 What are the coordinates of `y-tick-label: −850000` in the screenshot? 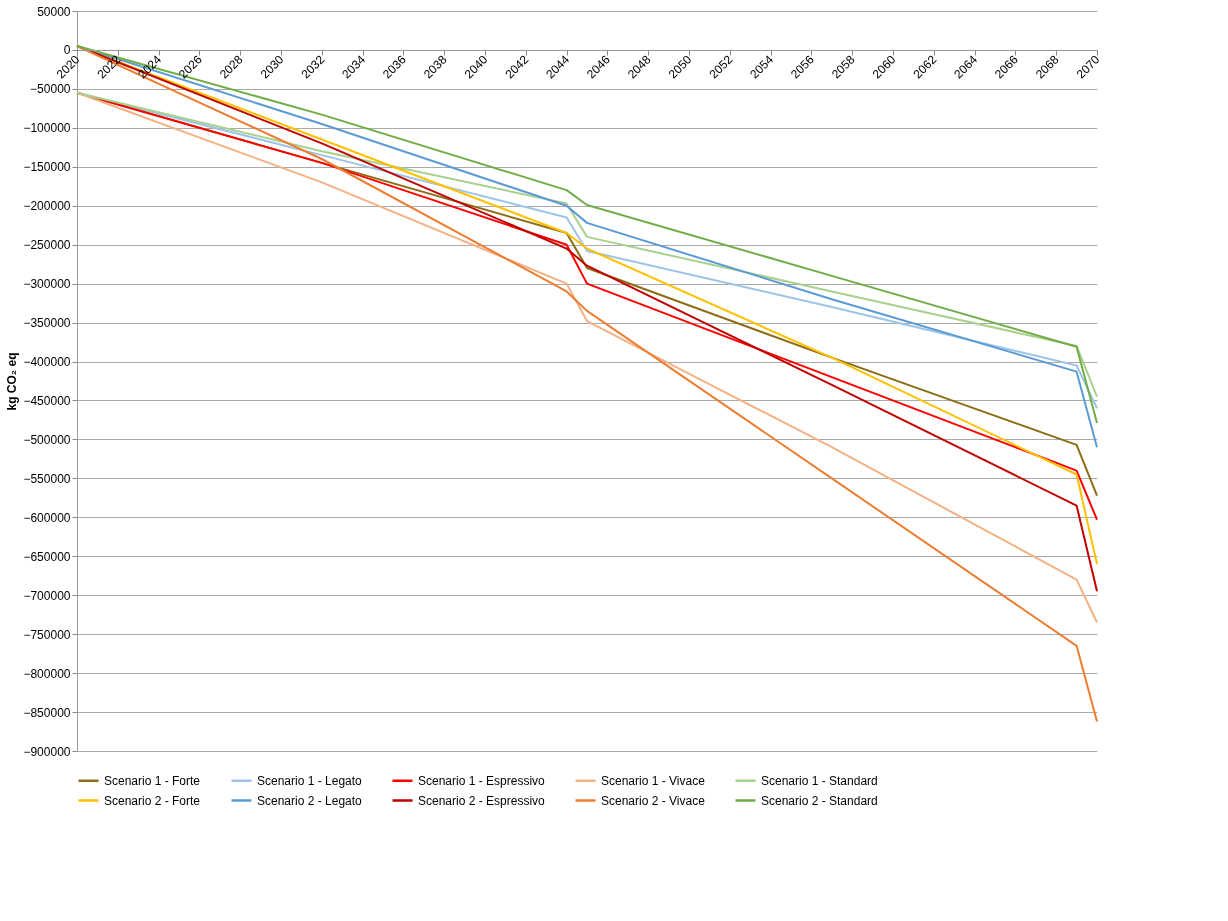 It's located at (47, 712).